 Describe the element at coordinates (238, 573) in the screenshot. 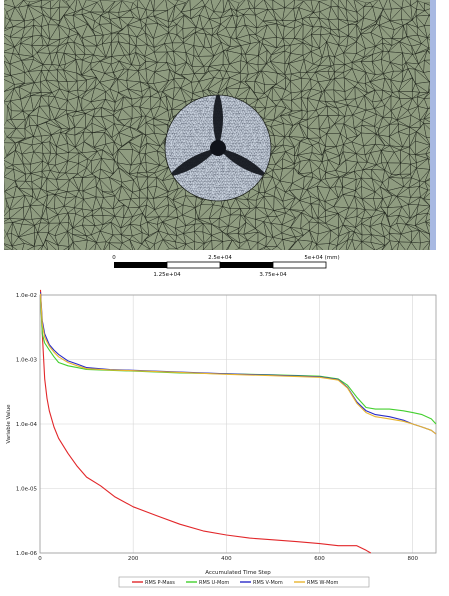

I see `x-axis-label: Accumulated Time Step` at that location.